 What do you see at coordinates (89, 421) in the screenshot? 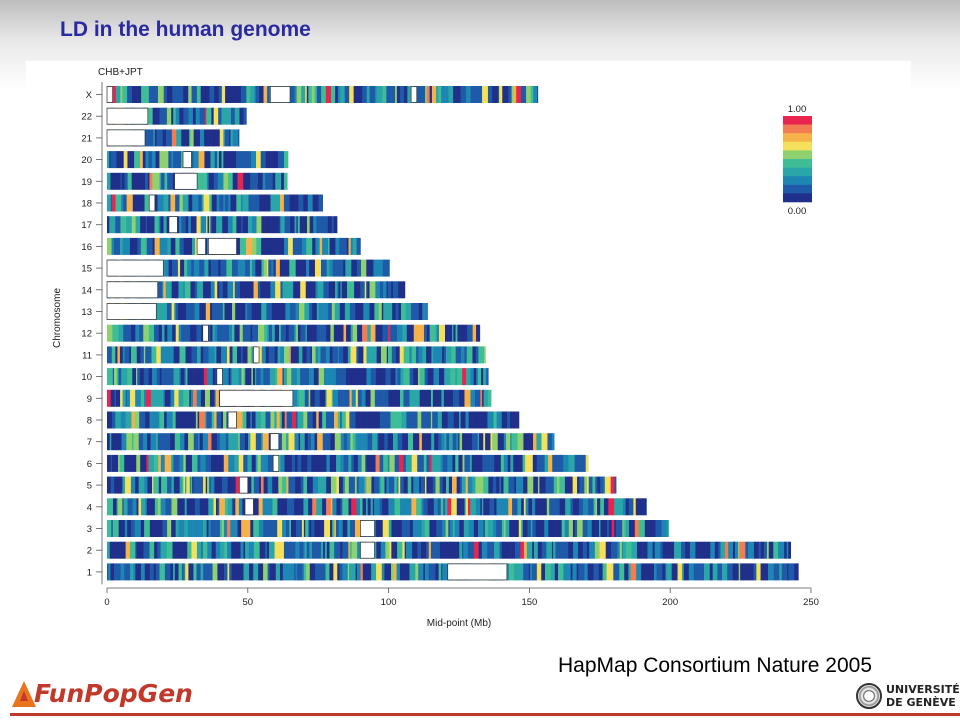
I see `y-tick-label: 8` at bounding box center [89, 421].